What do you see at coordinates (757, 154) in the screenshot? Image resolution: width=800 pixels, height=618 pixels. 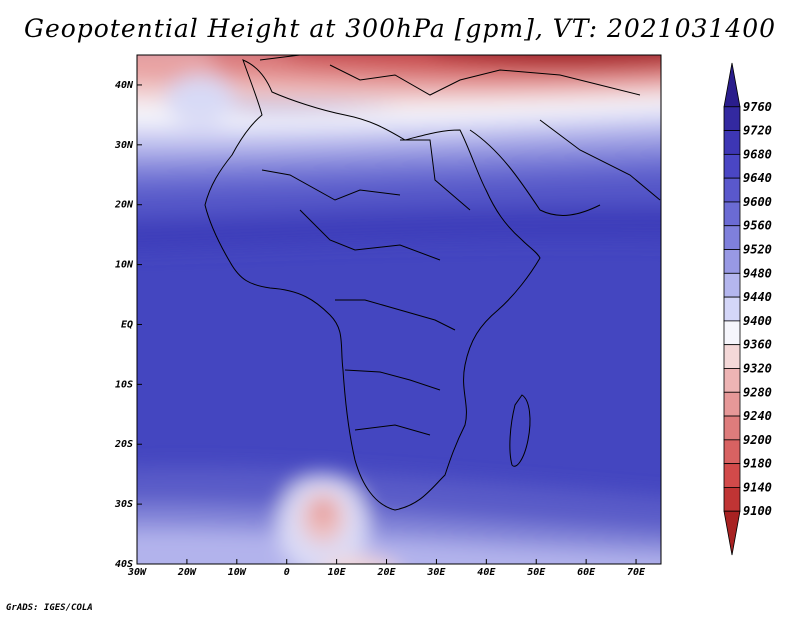 I see `colorbar-label: 9680` at bounding box center [757, 154].